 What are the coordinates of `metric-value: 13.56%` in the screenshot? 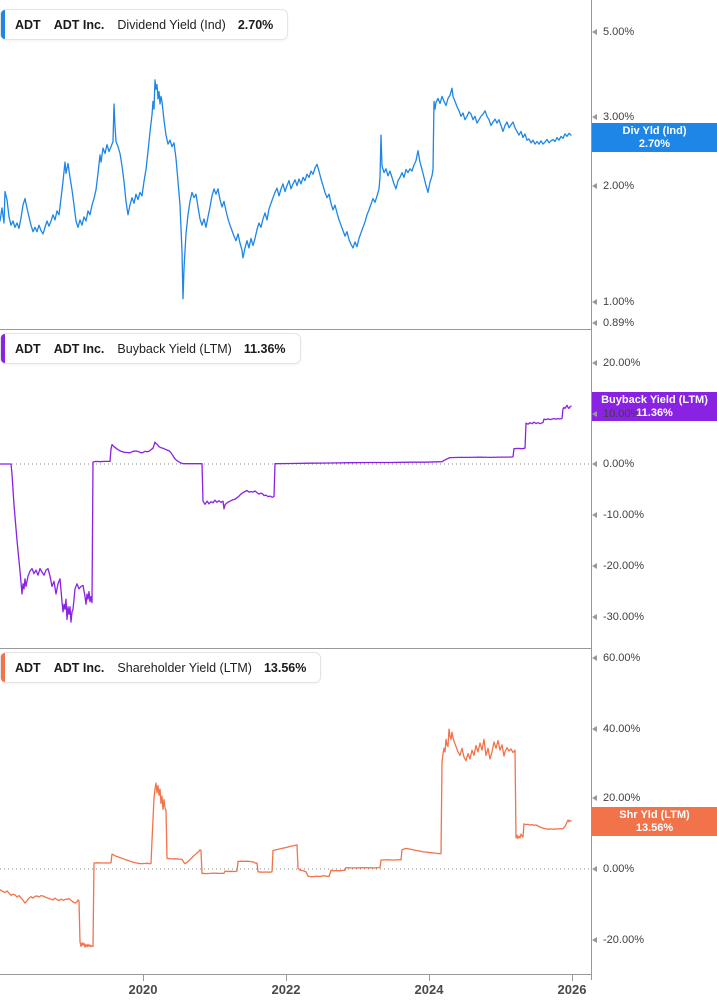 It's located at (285, 667).